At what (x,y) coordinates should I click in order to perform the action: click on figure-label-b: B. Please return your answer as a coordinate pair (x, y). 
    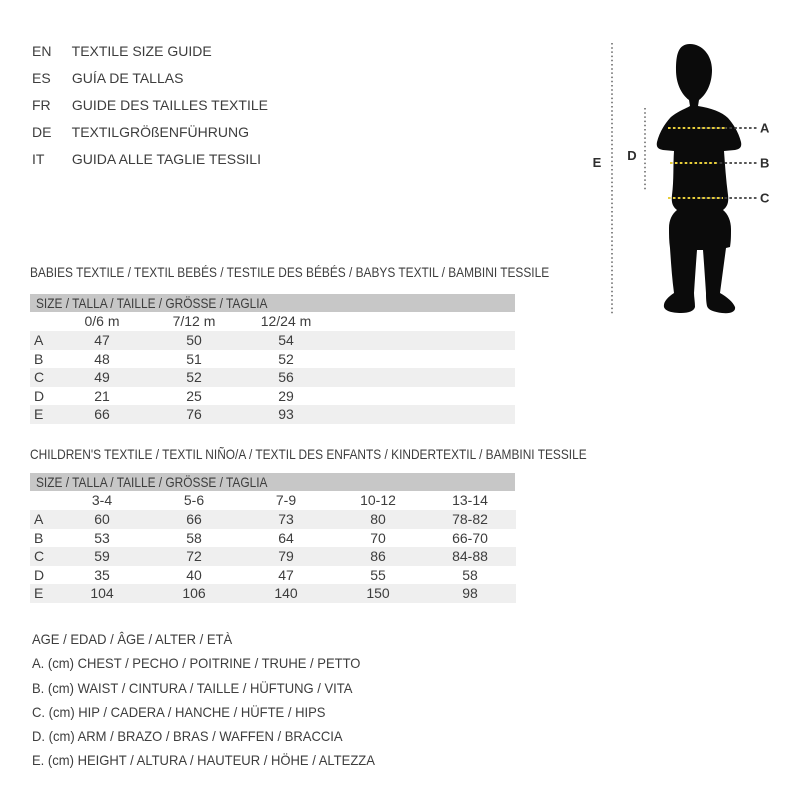
    Looking at the image, I should click on (764, 163).